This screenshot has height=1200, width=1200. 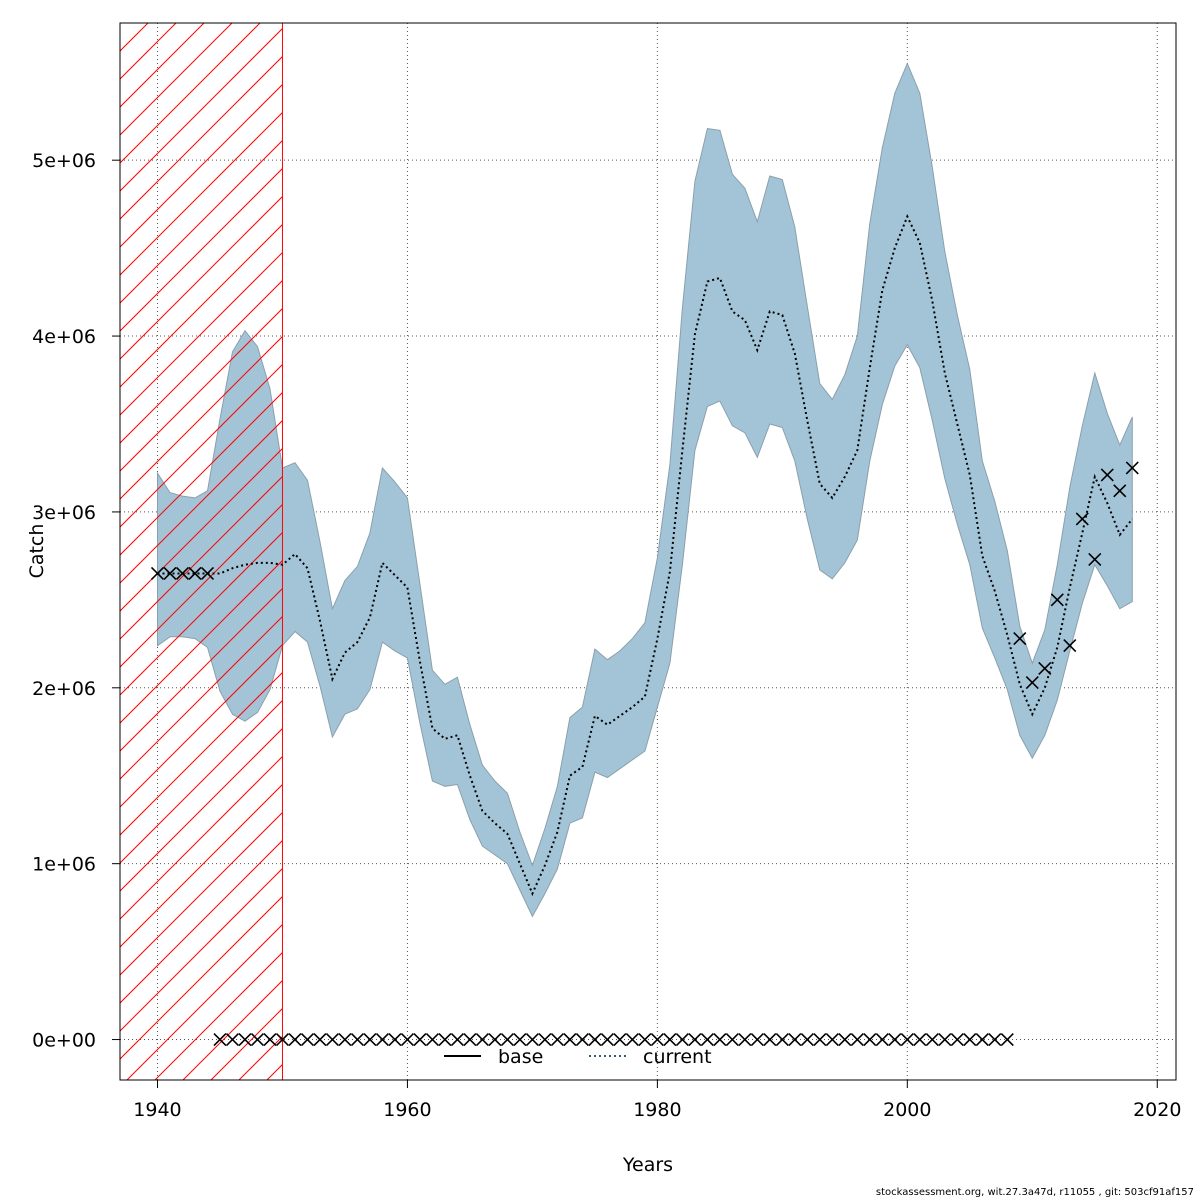 I want to click on x-axis-label: Years, so click(x=647, y=1165).